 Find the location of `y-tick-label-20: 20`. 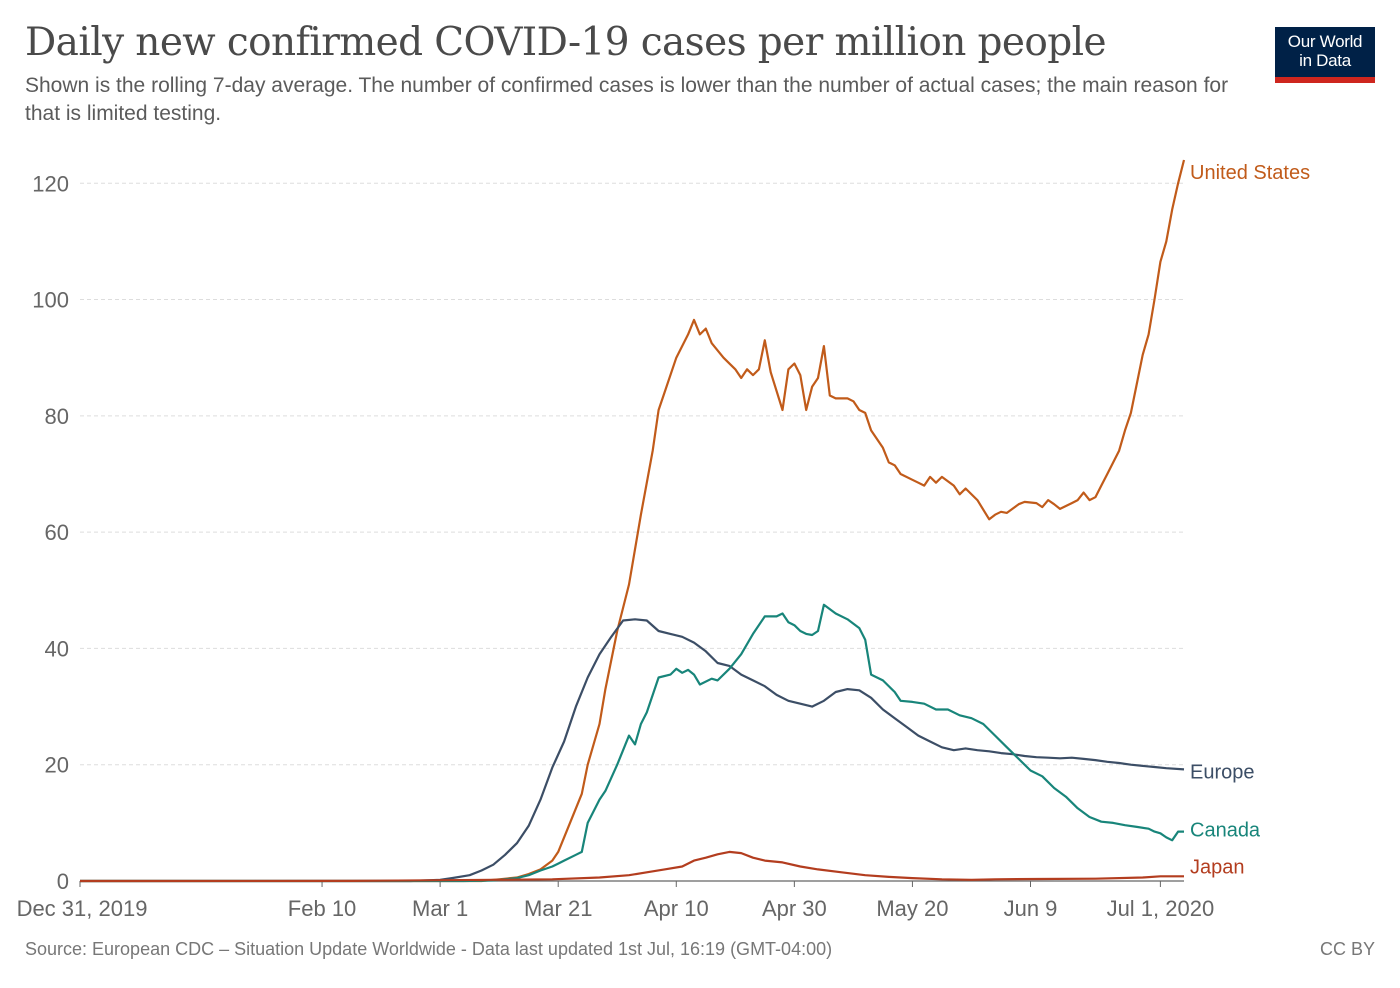

y-tick-label-20: 20 is located at coordinates (57, 765).